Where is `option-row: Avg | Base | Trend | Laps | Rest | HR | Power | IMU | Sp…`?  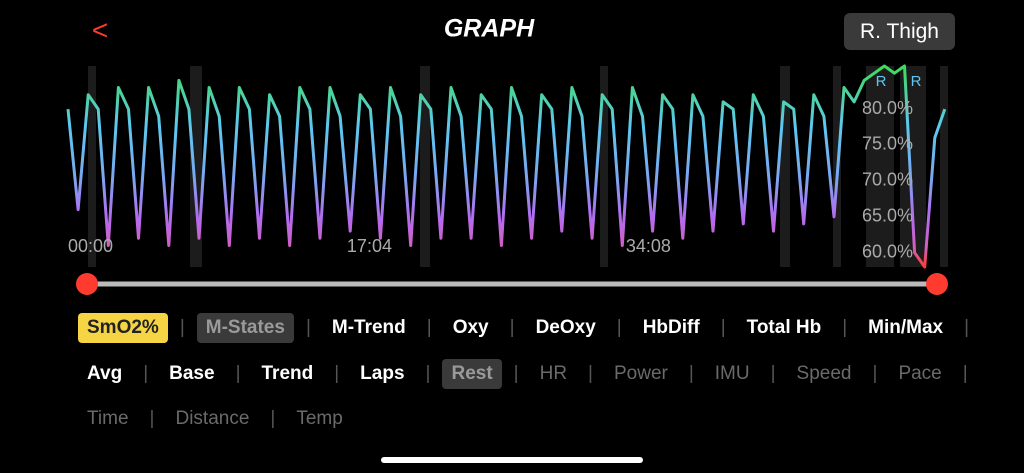
option-row: Avg | Base | Trend | Laps | Rest | HR | Power | IMU | Sp… is located at coordinates (524, 374).